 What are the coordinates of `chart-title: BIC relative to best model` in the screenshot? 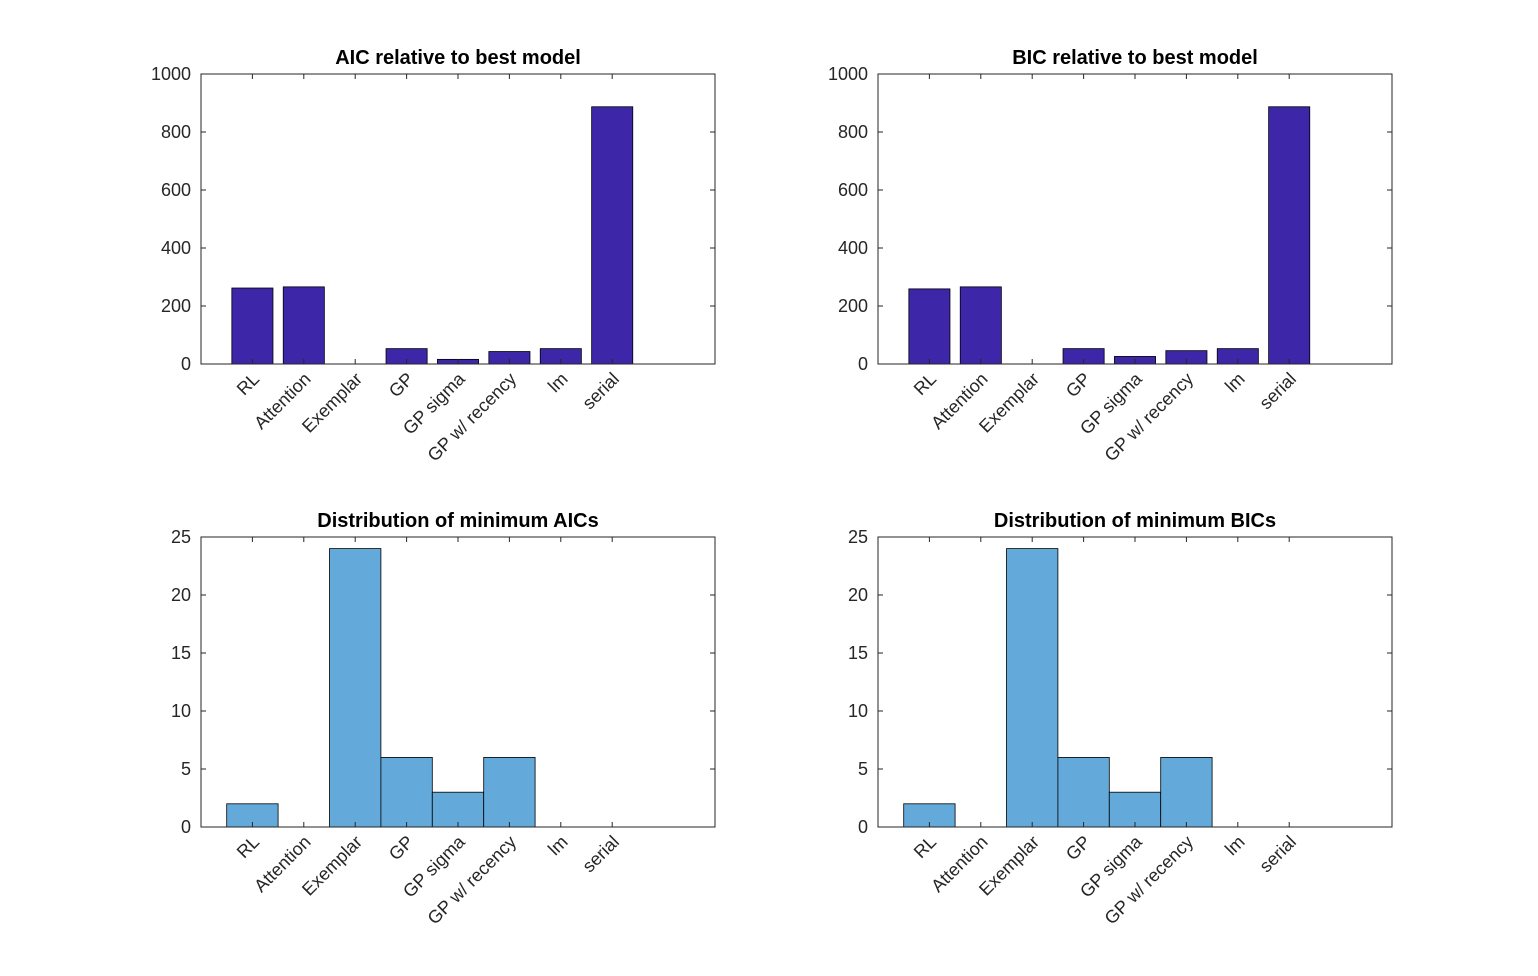 It's located at (1135, 58).